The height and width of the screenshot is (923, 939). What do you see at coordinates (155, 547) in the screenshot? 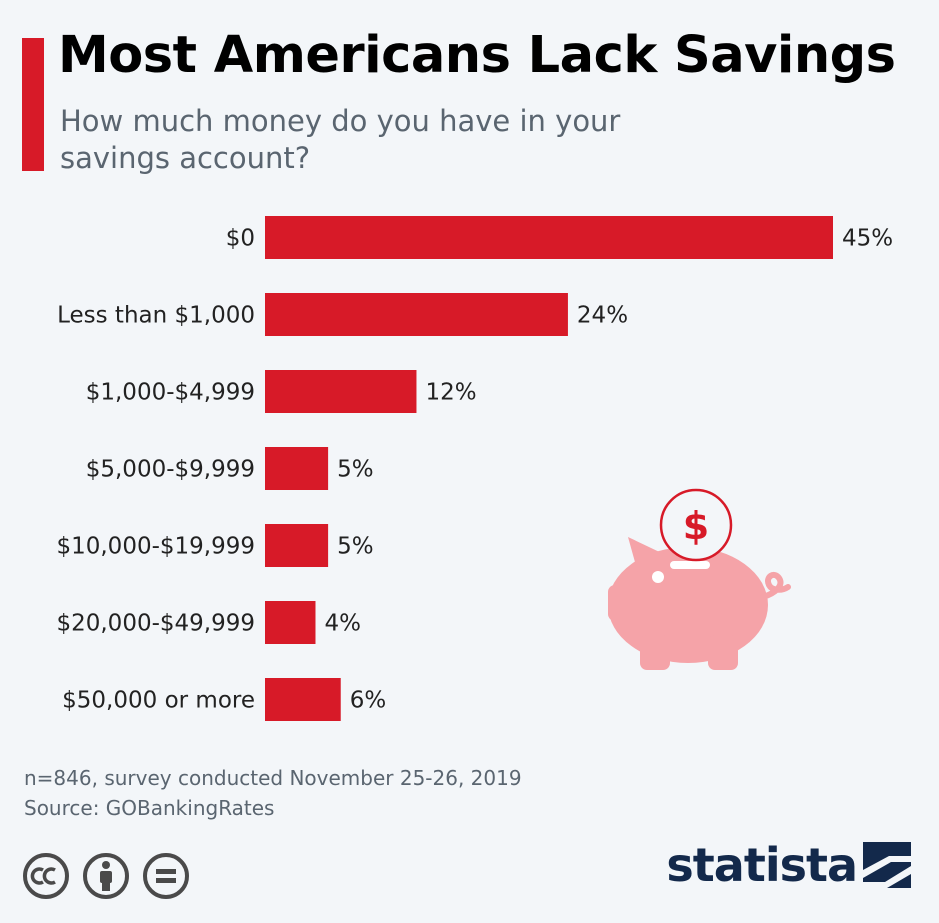
I see `category-label: $10,000-$19,999` at bounding box center [155, 547].